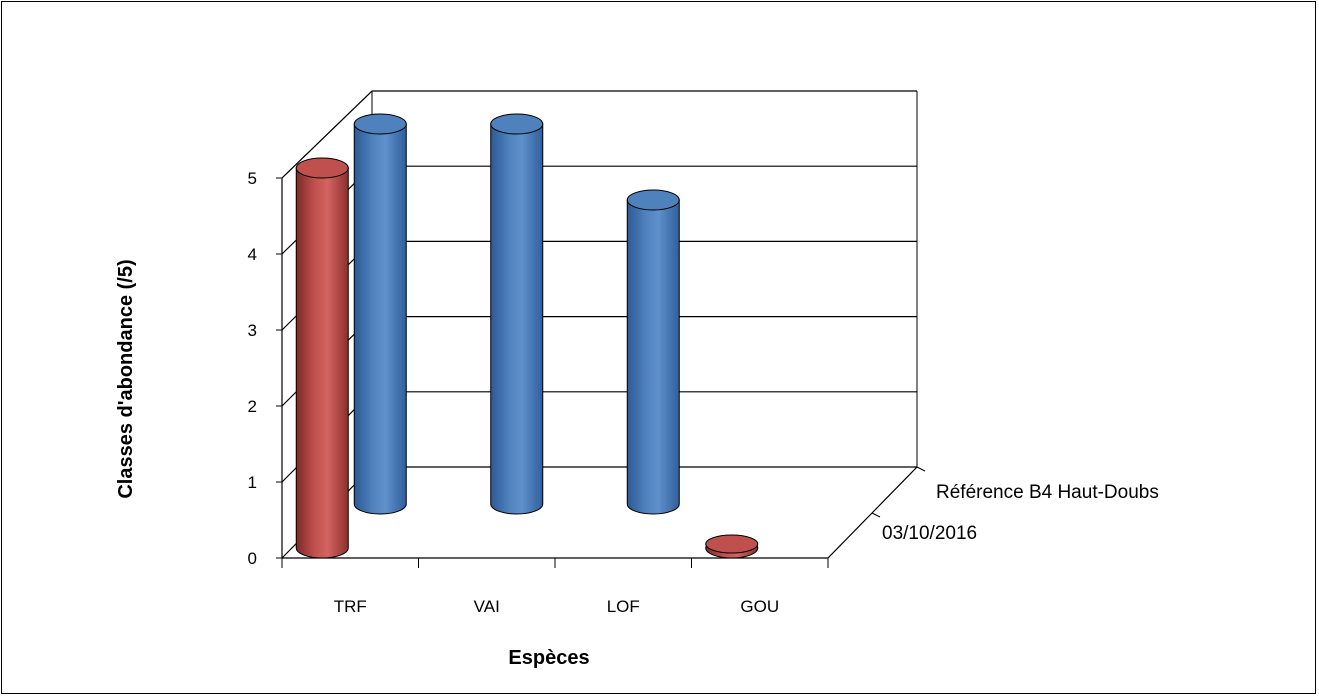 The width and height of the screenshot is (1319, 697). What do you see at coordinates (252, 558) in the screenshot?
I see `y-tick-label: 0` at bounding box center [252, 558].